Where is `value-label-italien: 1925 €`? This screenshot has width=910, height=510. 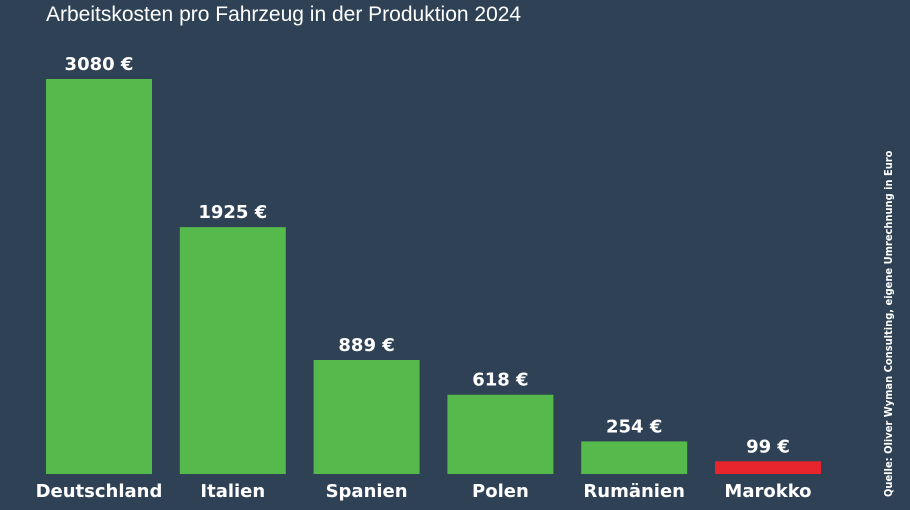
value-label-italien: 1925 € is located at coordinates (232, 212).